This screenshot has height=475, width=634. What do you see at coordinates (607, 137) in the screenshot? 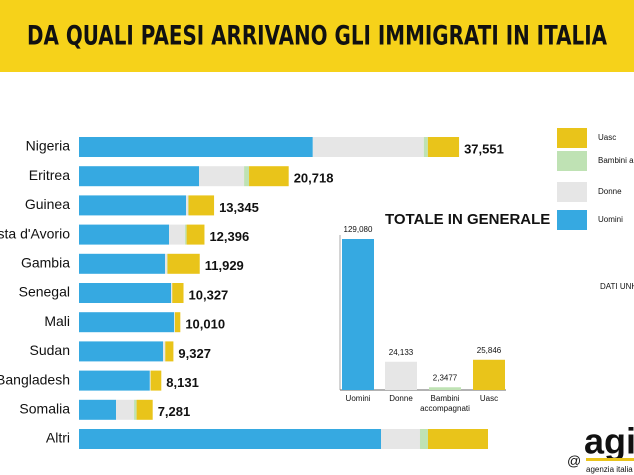
I see `legend-label: Uasc` at bounding box center [607, 137].